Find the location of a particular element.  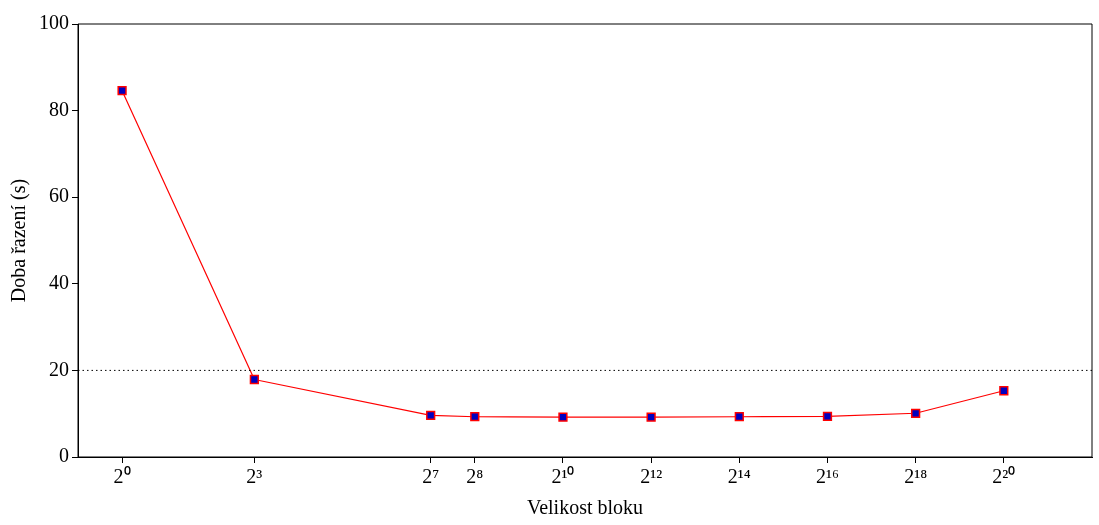

y-tick-label: 80 is located at coordinates (59, 108).